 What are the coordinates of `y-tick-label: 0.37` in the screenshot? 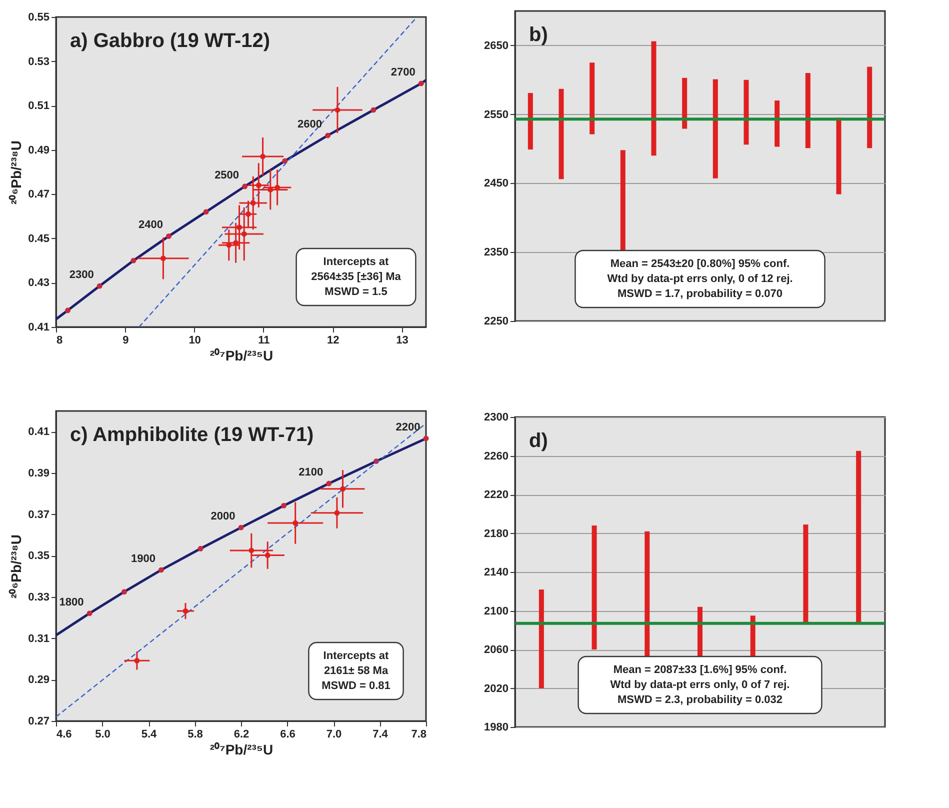 It's located at (39, 514).